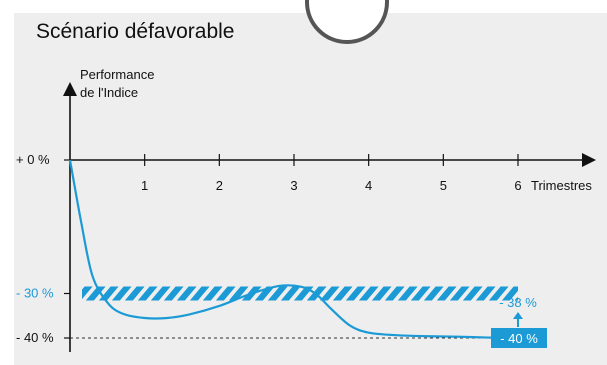 Image resolution: width=607 pixels, height=365 pixels. Describe the element at coordinates (117, 74) in the screenshot. I see `y-axis-label-line1: Performance` at that location.